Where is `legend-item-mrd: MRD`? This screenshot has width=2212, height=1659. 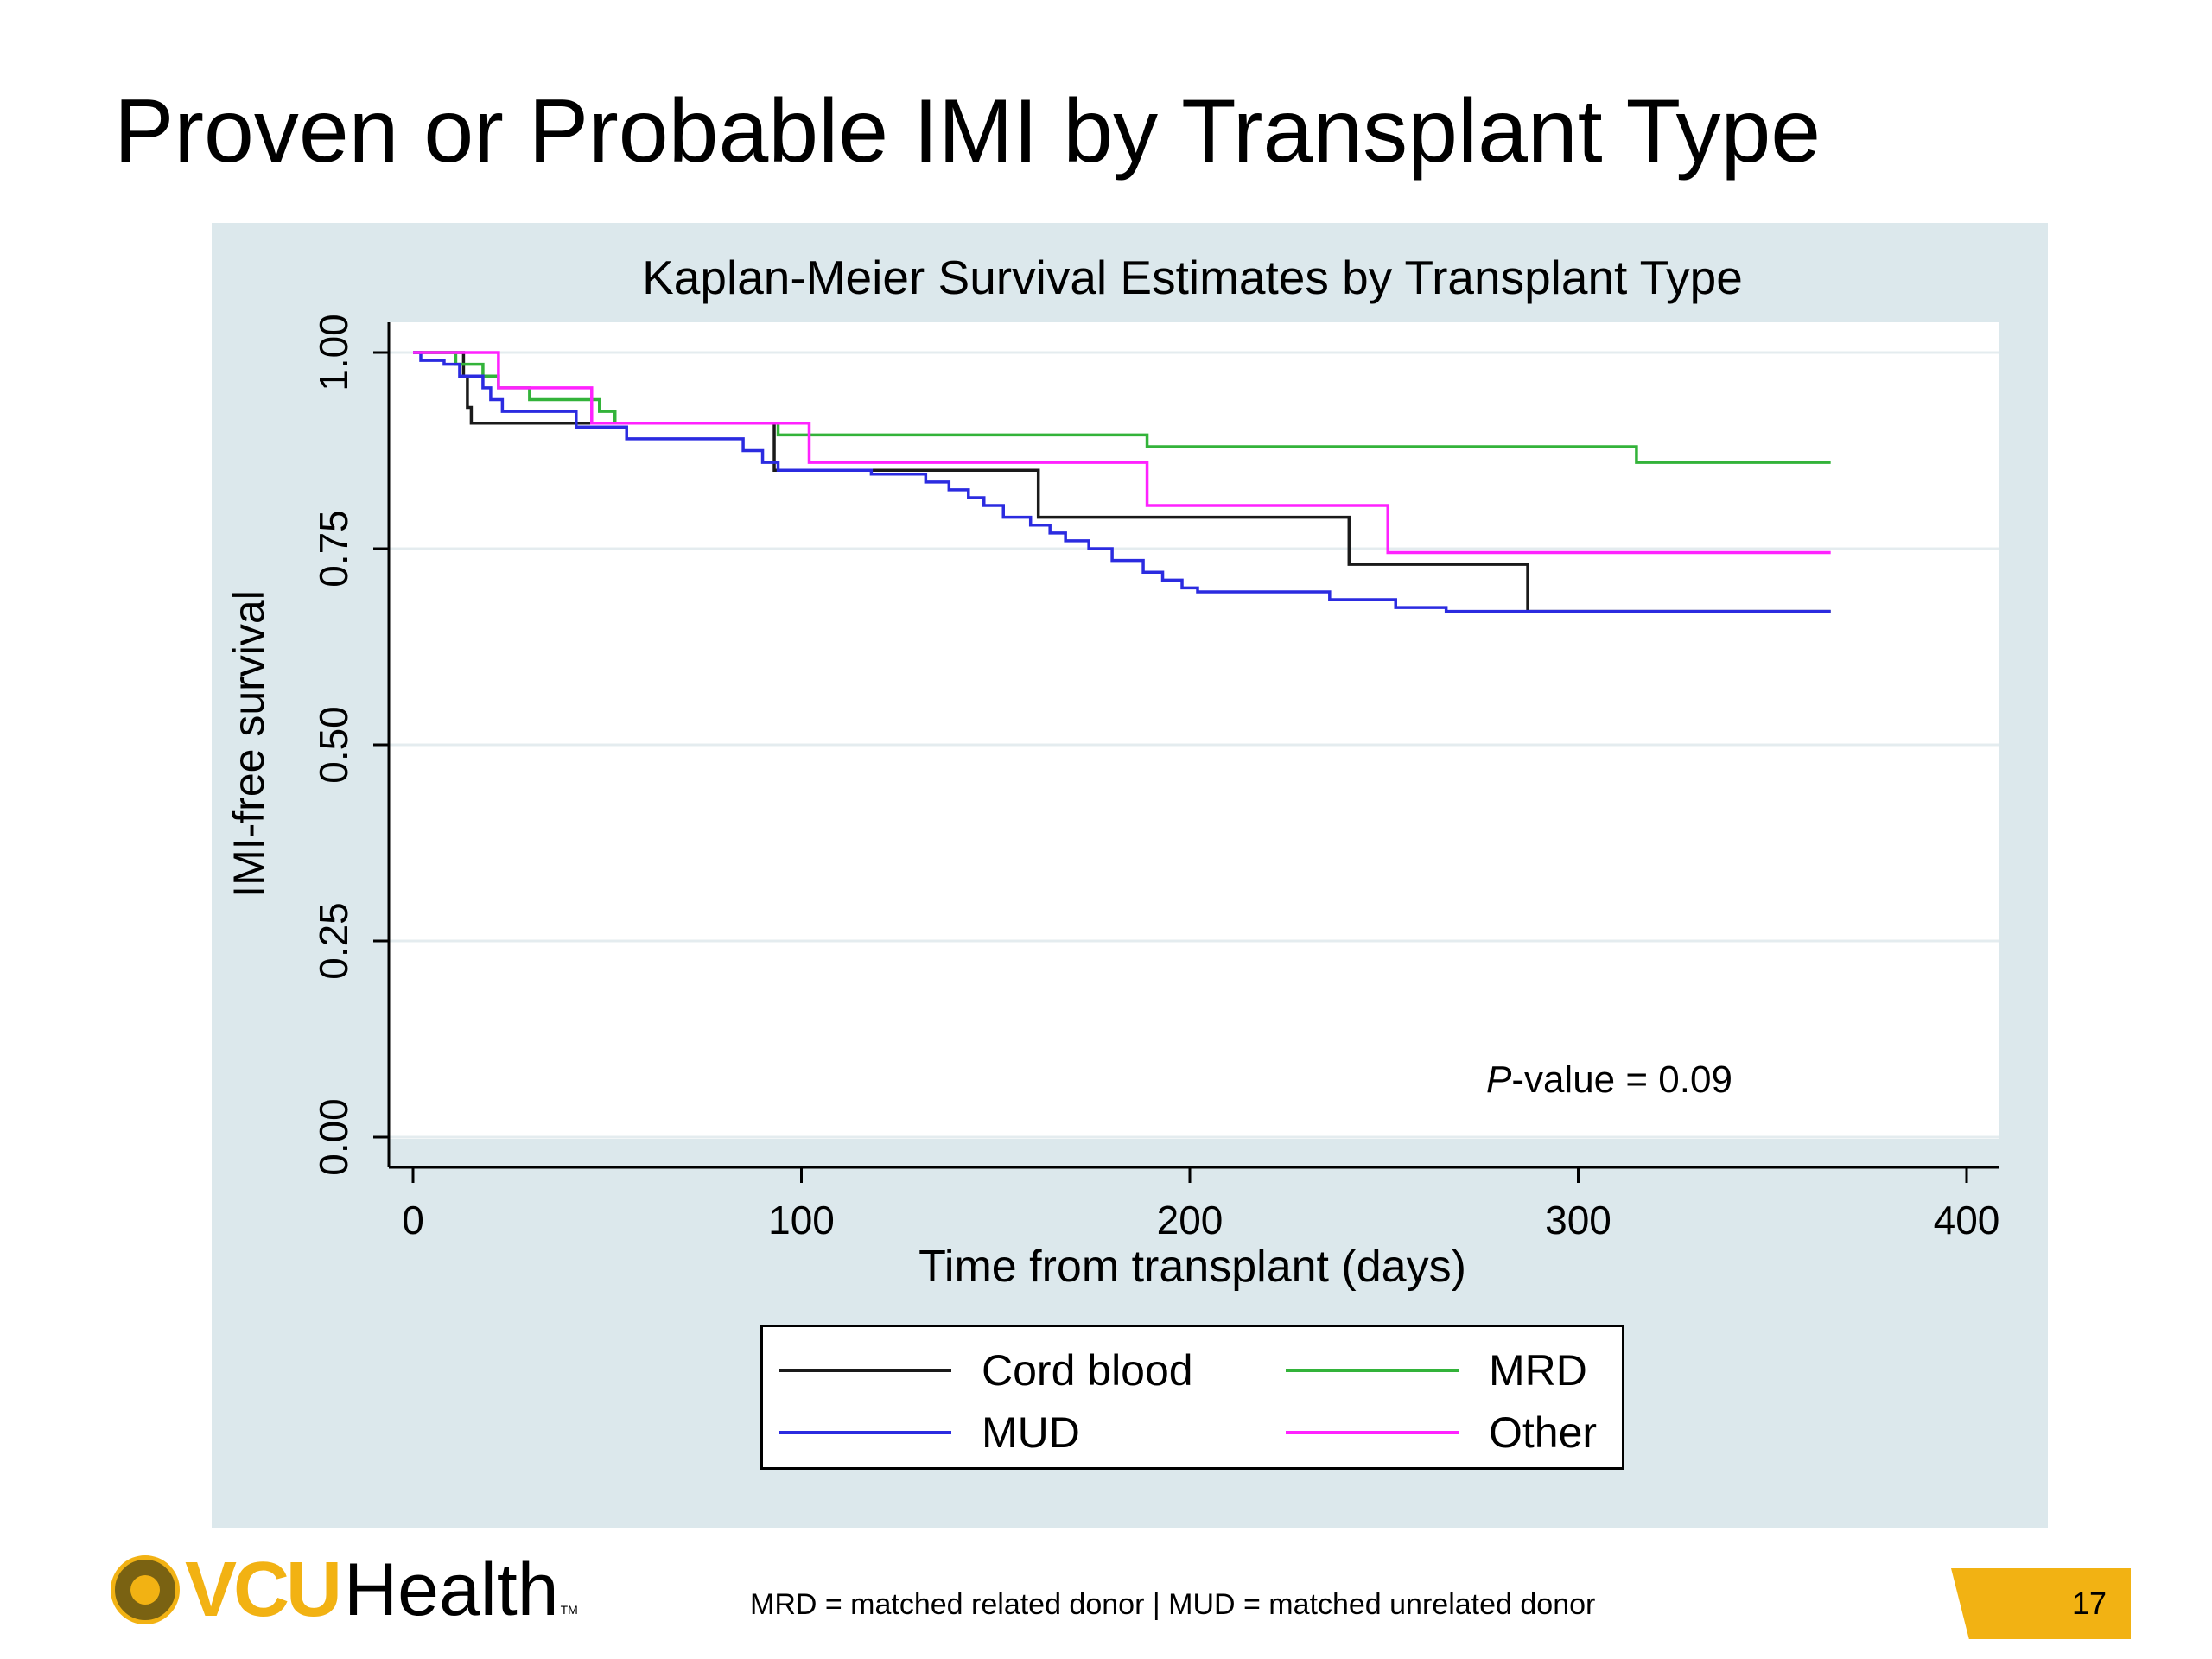 legend-item-mrd: MRD is located at coordinates (1436, 1370).